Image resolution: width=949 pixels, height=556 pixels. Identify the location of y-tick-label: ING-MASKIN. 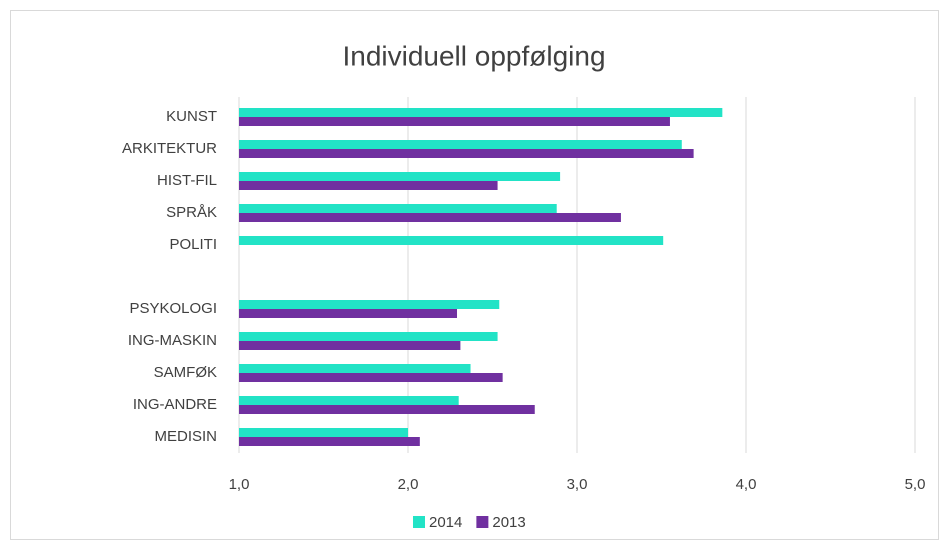
(172, 340).